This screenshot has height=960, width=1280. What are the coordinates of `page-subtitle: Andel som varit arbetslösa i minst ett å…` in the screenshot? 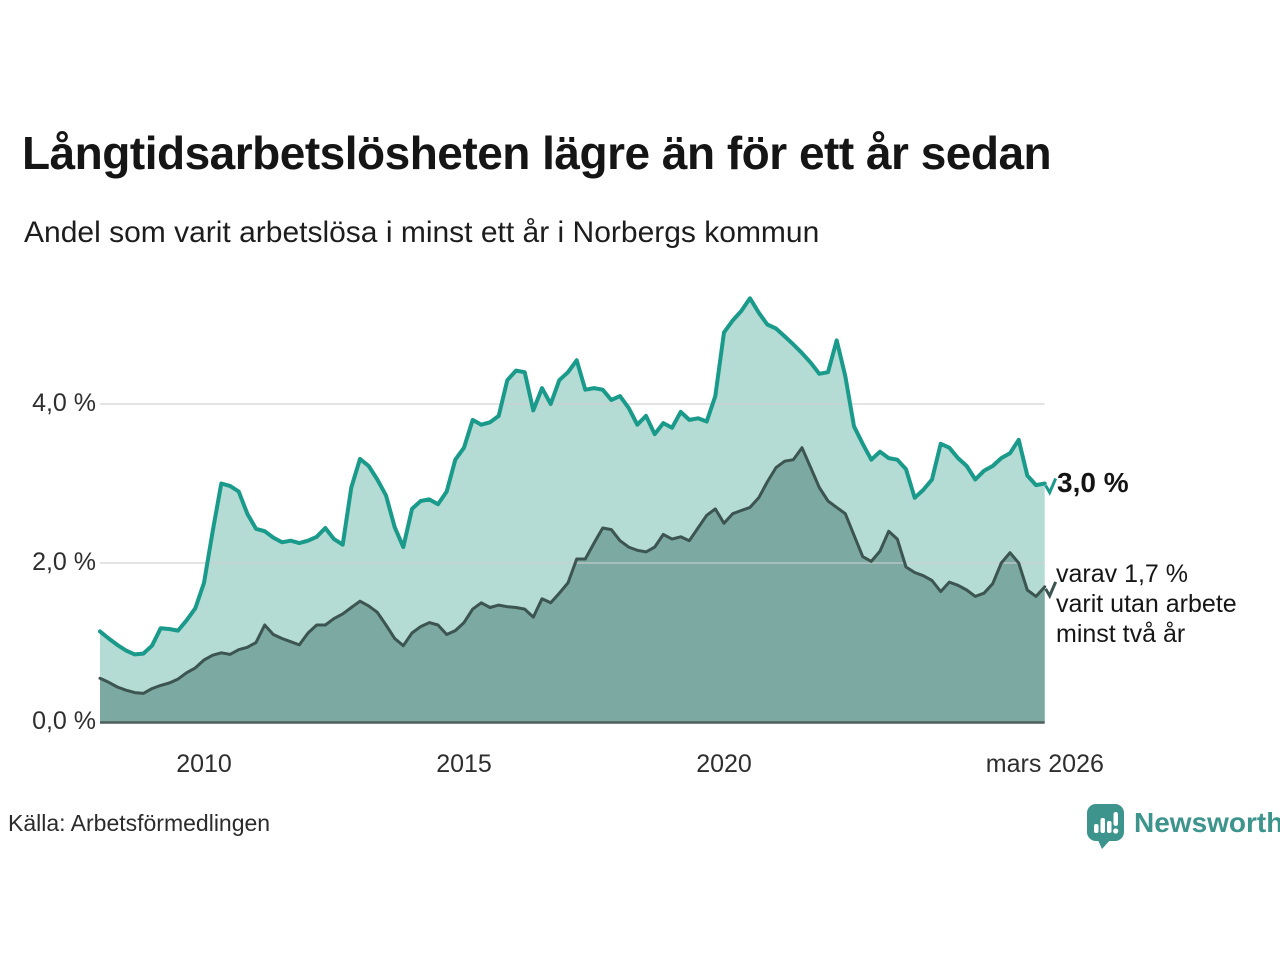 It's located at (422, 232).